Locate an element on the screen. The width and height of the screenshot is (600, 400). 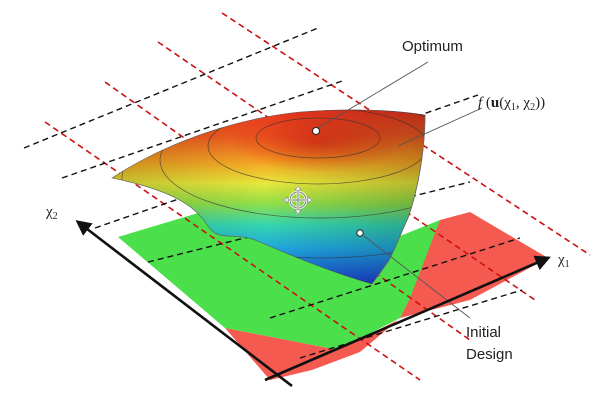
optimum-point is located at coordinates (316, 131).